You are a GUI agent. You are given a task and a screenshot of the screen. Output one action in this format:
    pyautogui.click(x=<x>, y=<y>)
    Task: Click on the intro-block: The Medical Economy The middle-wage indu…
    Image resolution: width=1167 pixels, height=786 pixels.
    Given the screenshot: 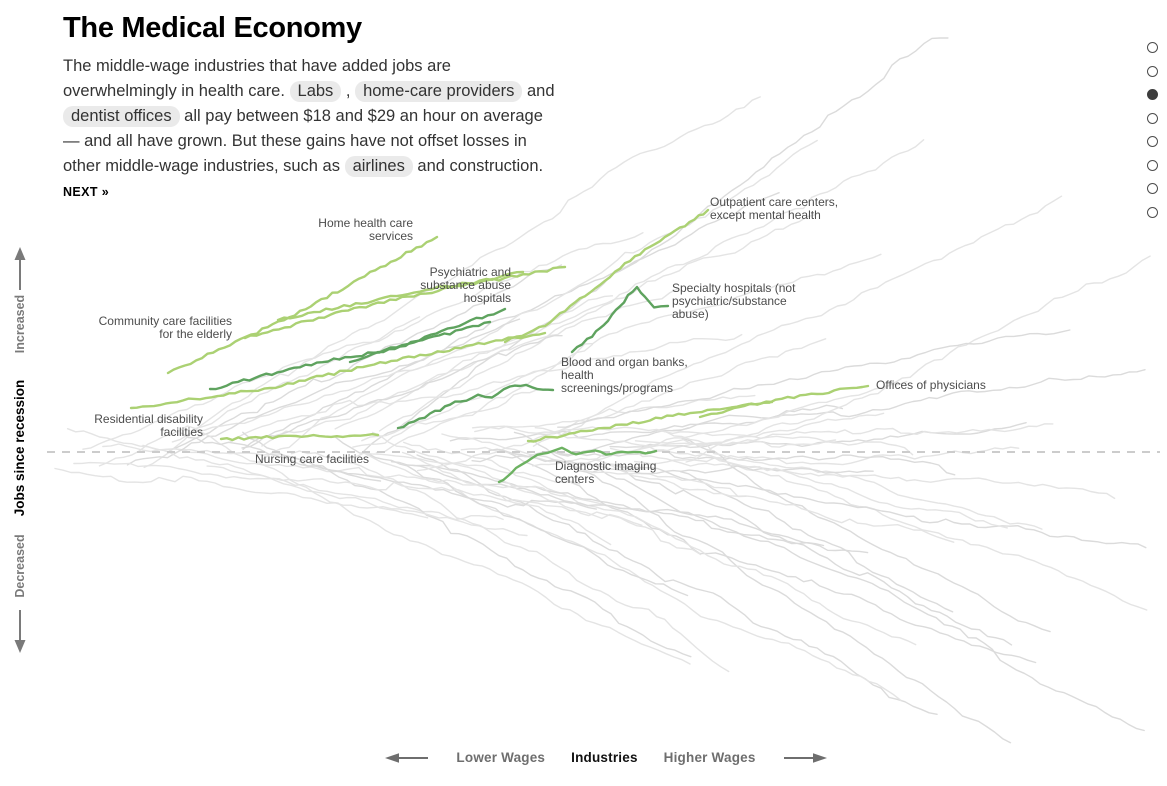 What is the action you would take?
    pyautogui.click(x=309, y=108)
    